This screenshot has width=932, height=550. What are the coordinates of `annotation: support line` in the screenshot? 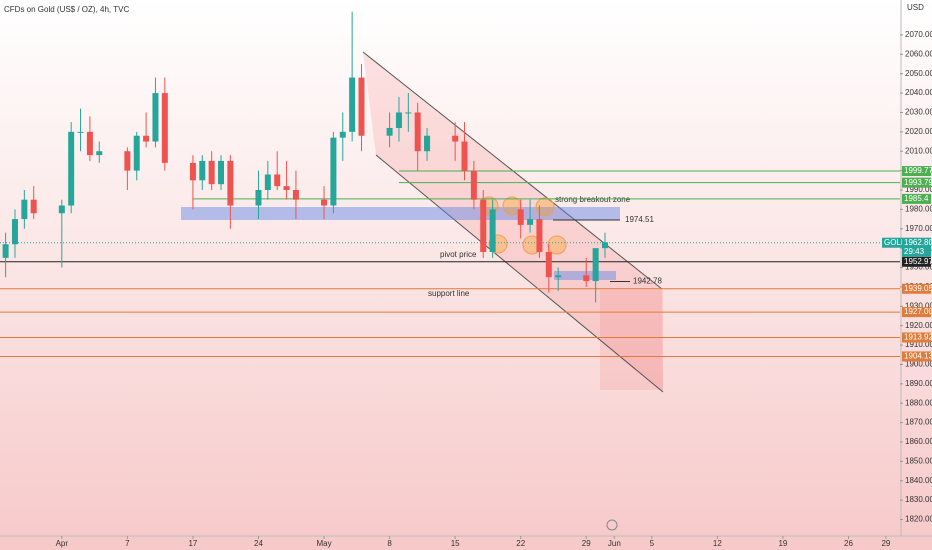 It's located at (449, 293).